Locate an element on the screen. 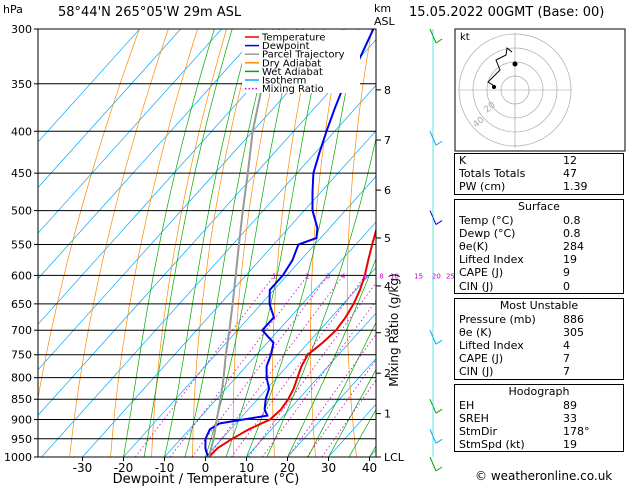 Image resolution: width=629 pixels, height=486 pixels. stat-label: Totals Totals is located at coordinates (492, 174).